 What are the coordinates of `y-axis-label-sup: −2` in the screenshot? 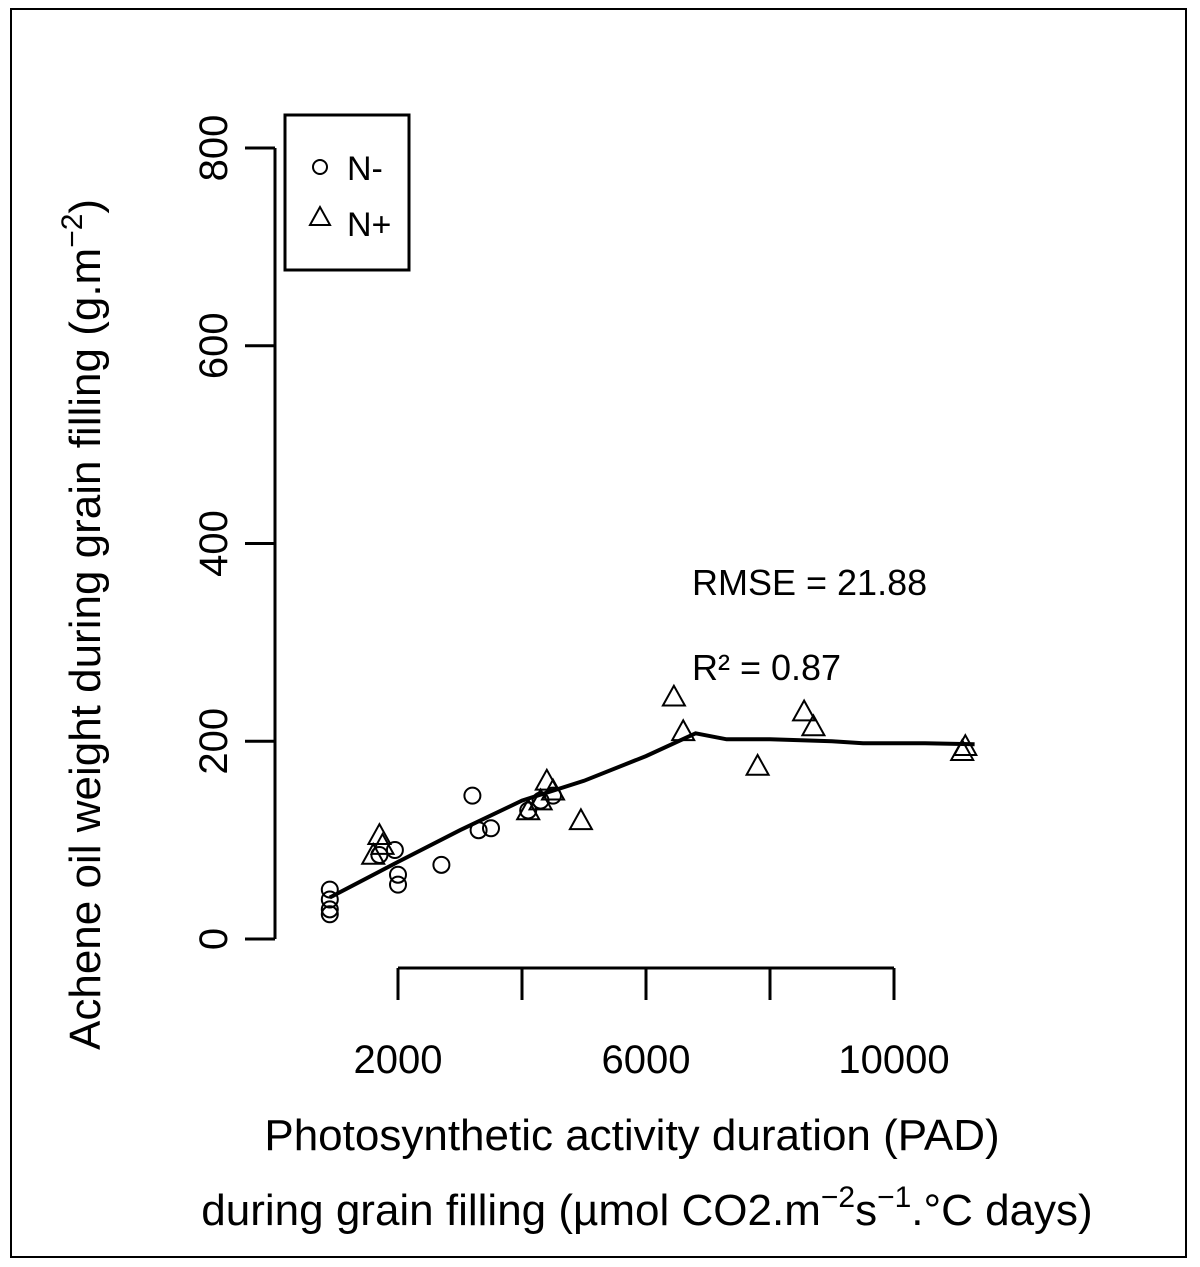 It's located at (72, 231).